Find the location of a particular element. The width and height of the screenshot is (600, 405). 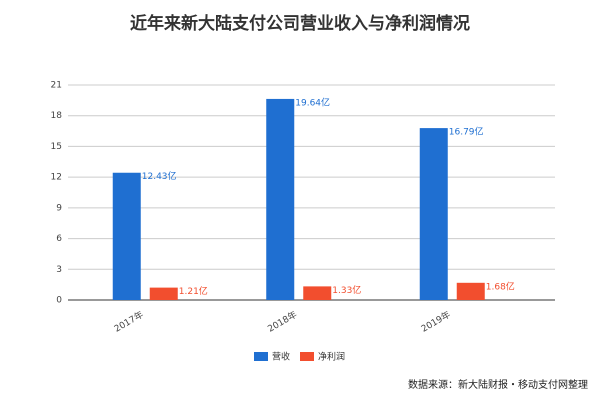

y-tick-label: 0 is located at coordinates (59, 301).